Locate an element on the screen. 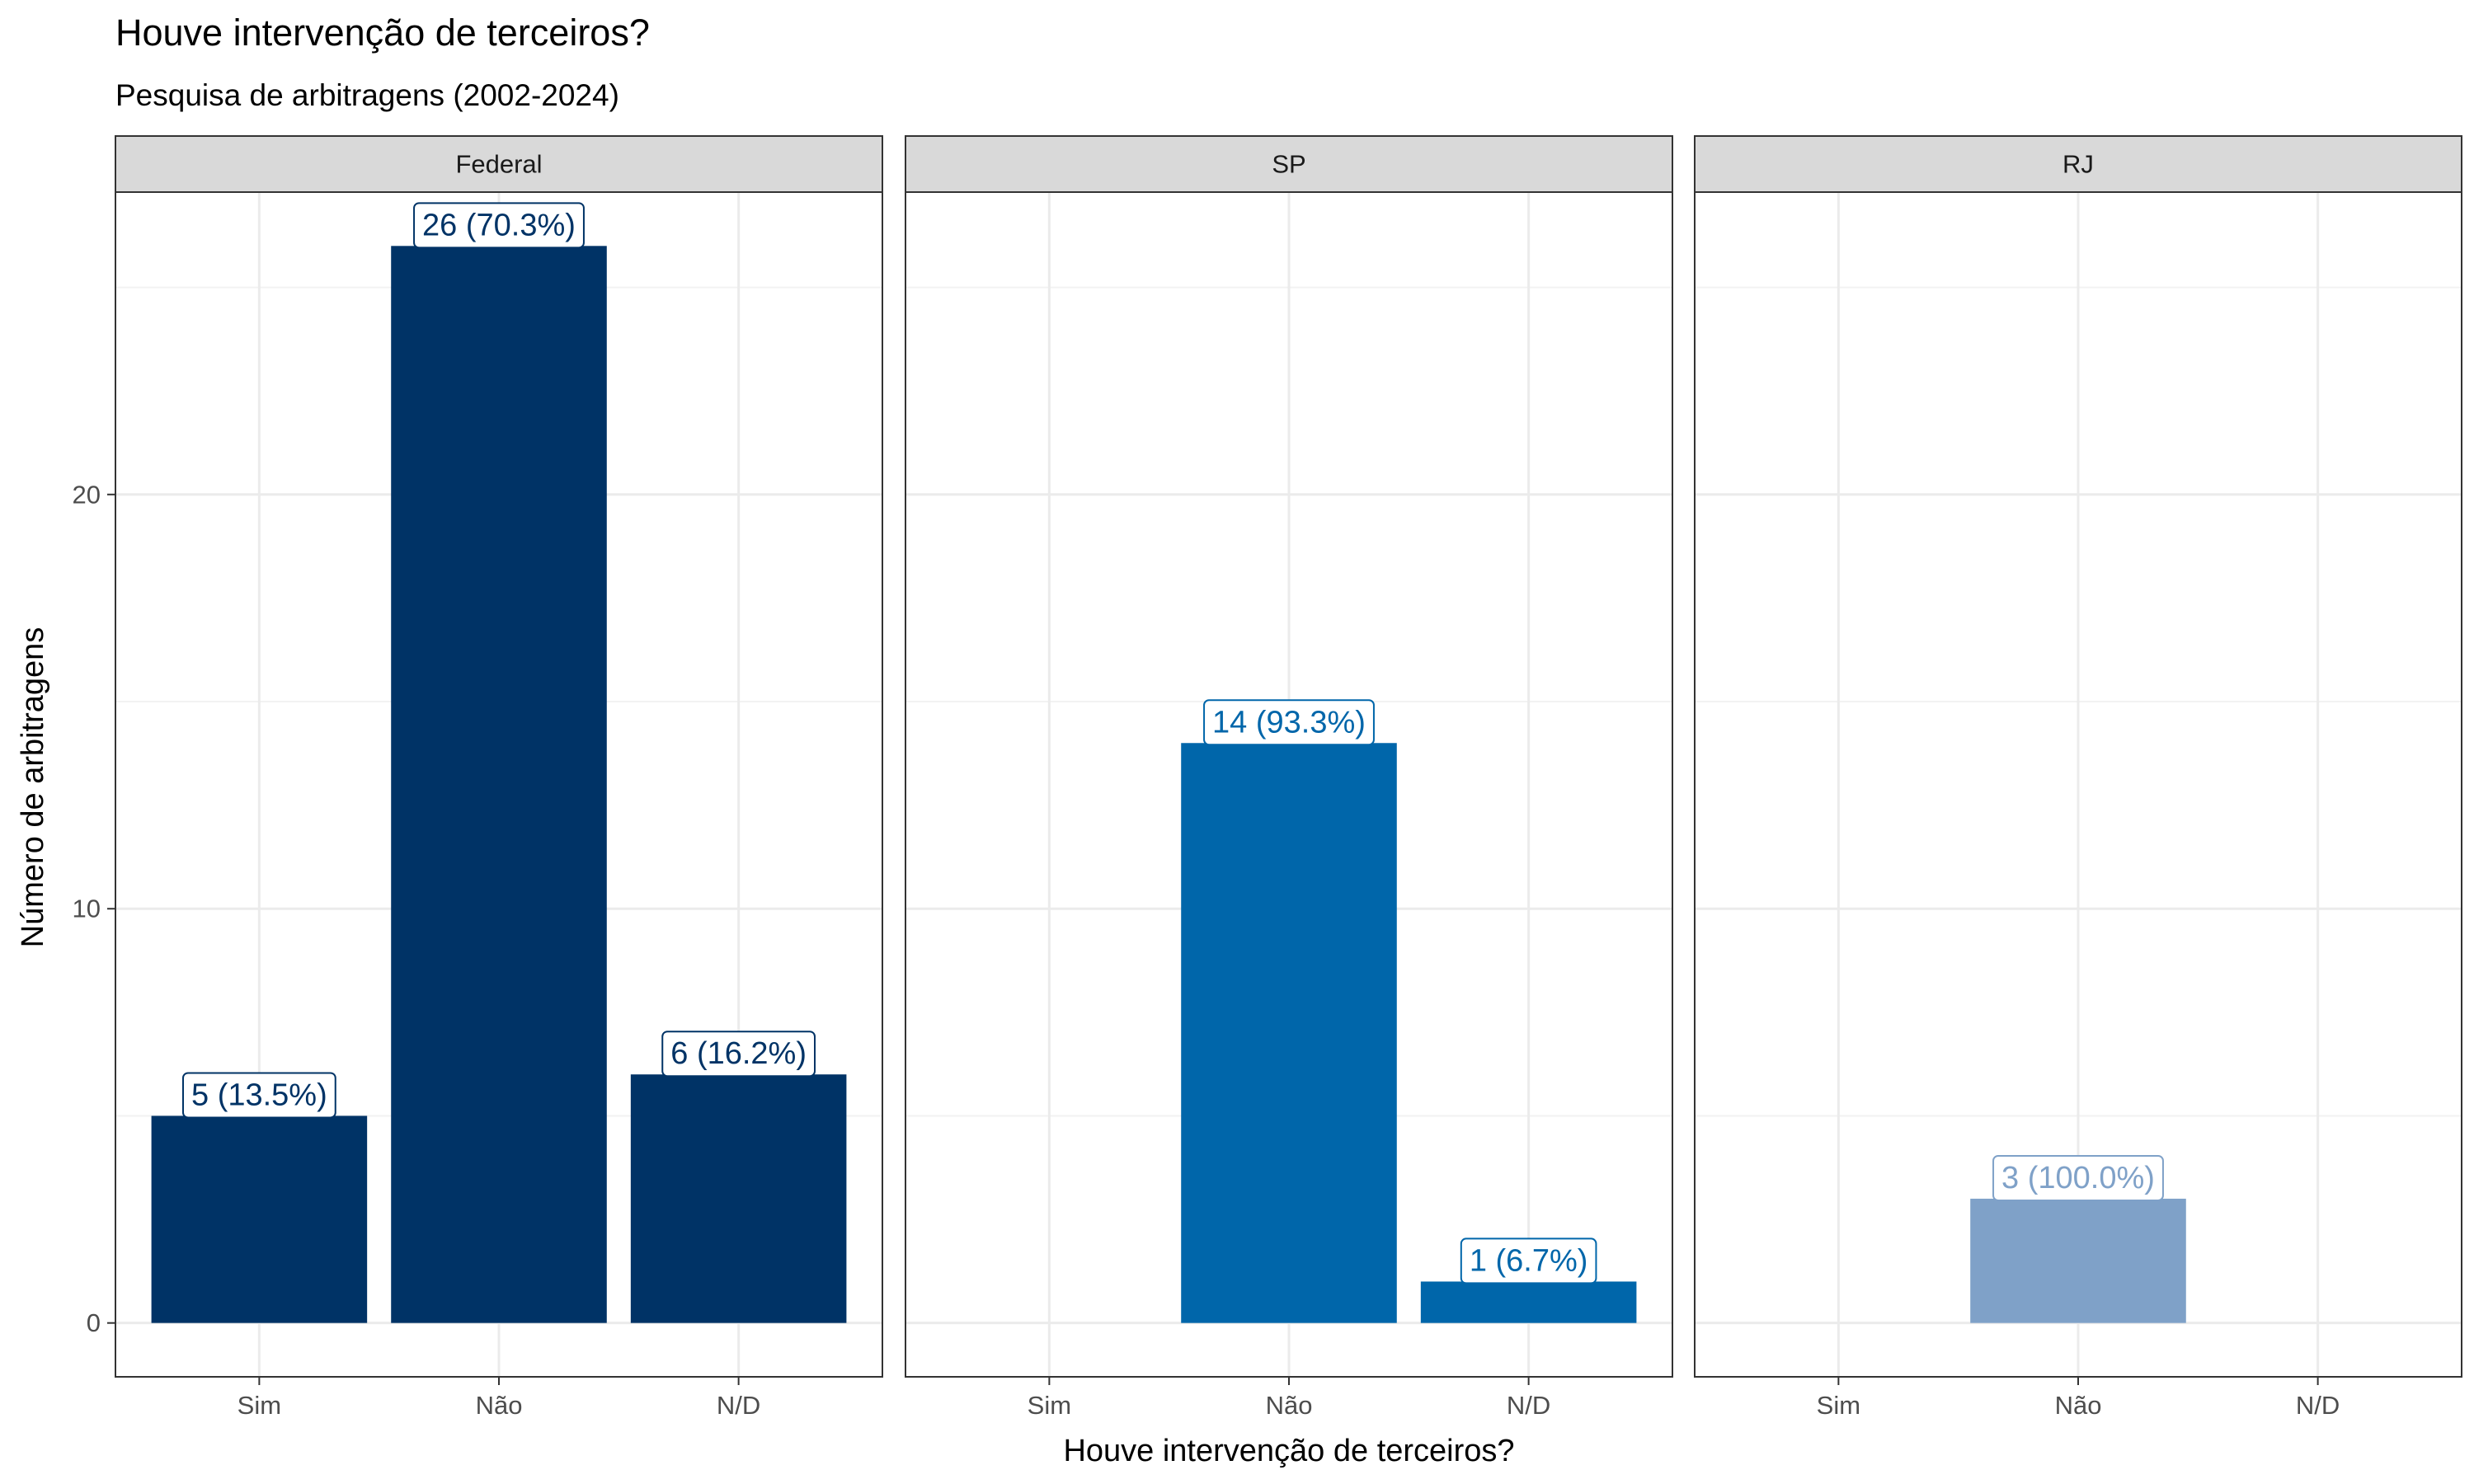 Image resolution: width=2474 pixels, height=1484 pixels. chart-subtitle: Pesquisa de arbitragens (2002-2024) is located at coordinates (367, 95).